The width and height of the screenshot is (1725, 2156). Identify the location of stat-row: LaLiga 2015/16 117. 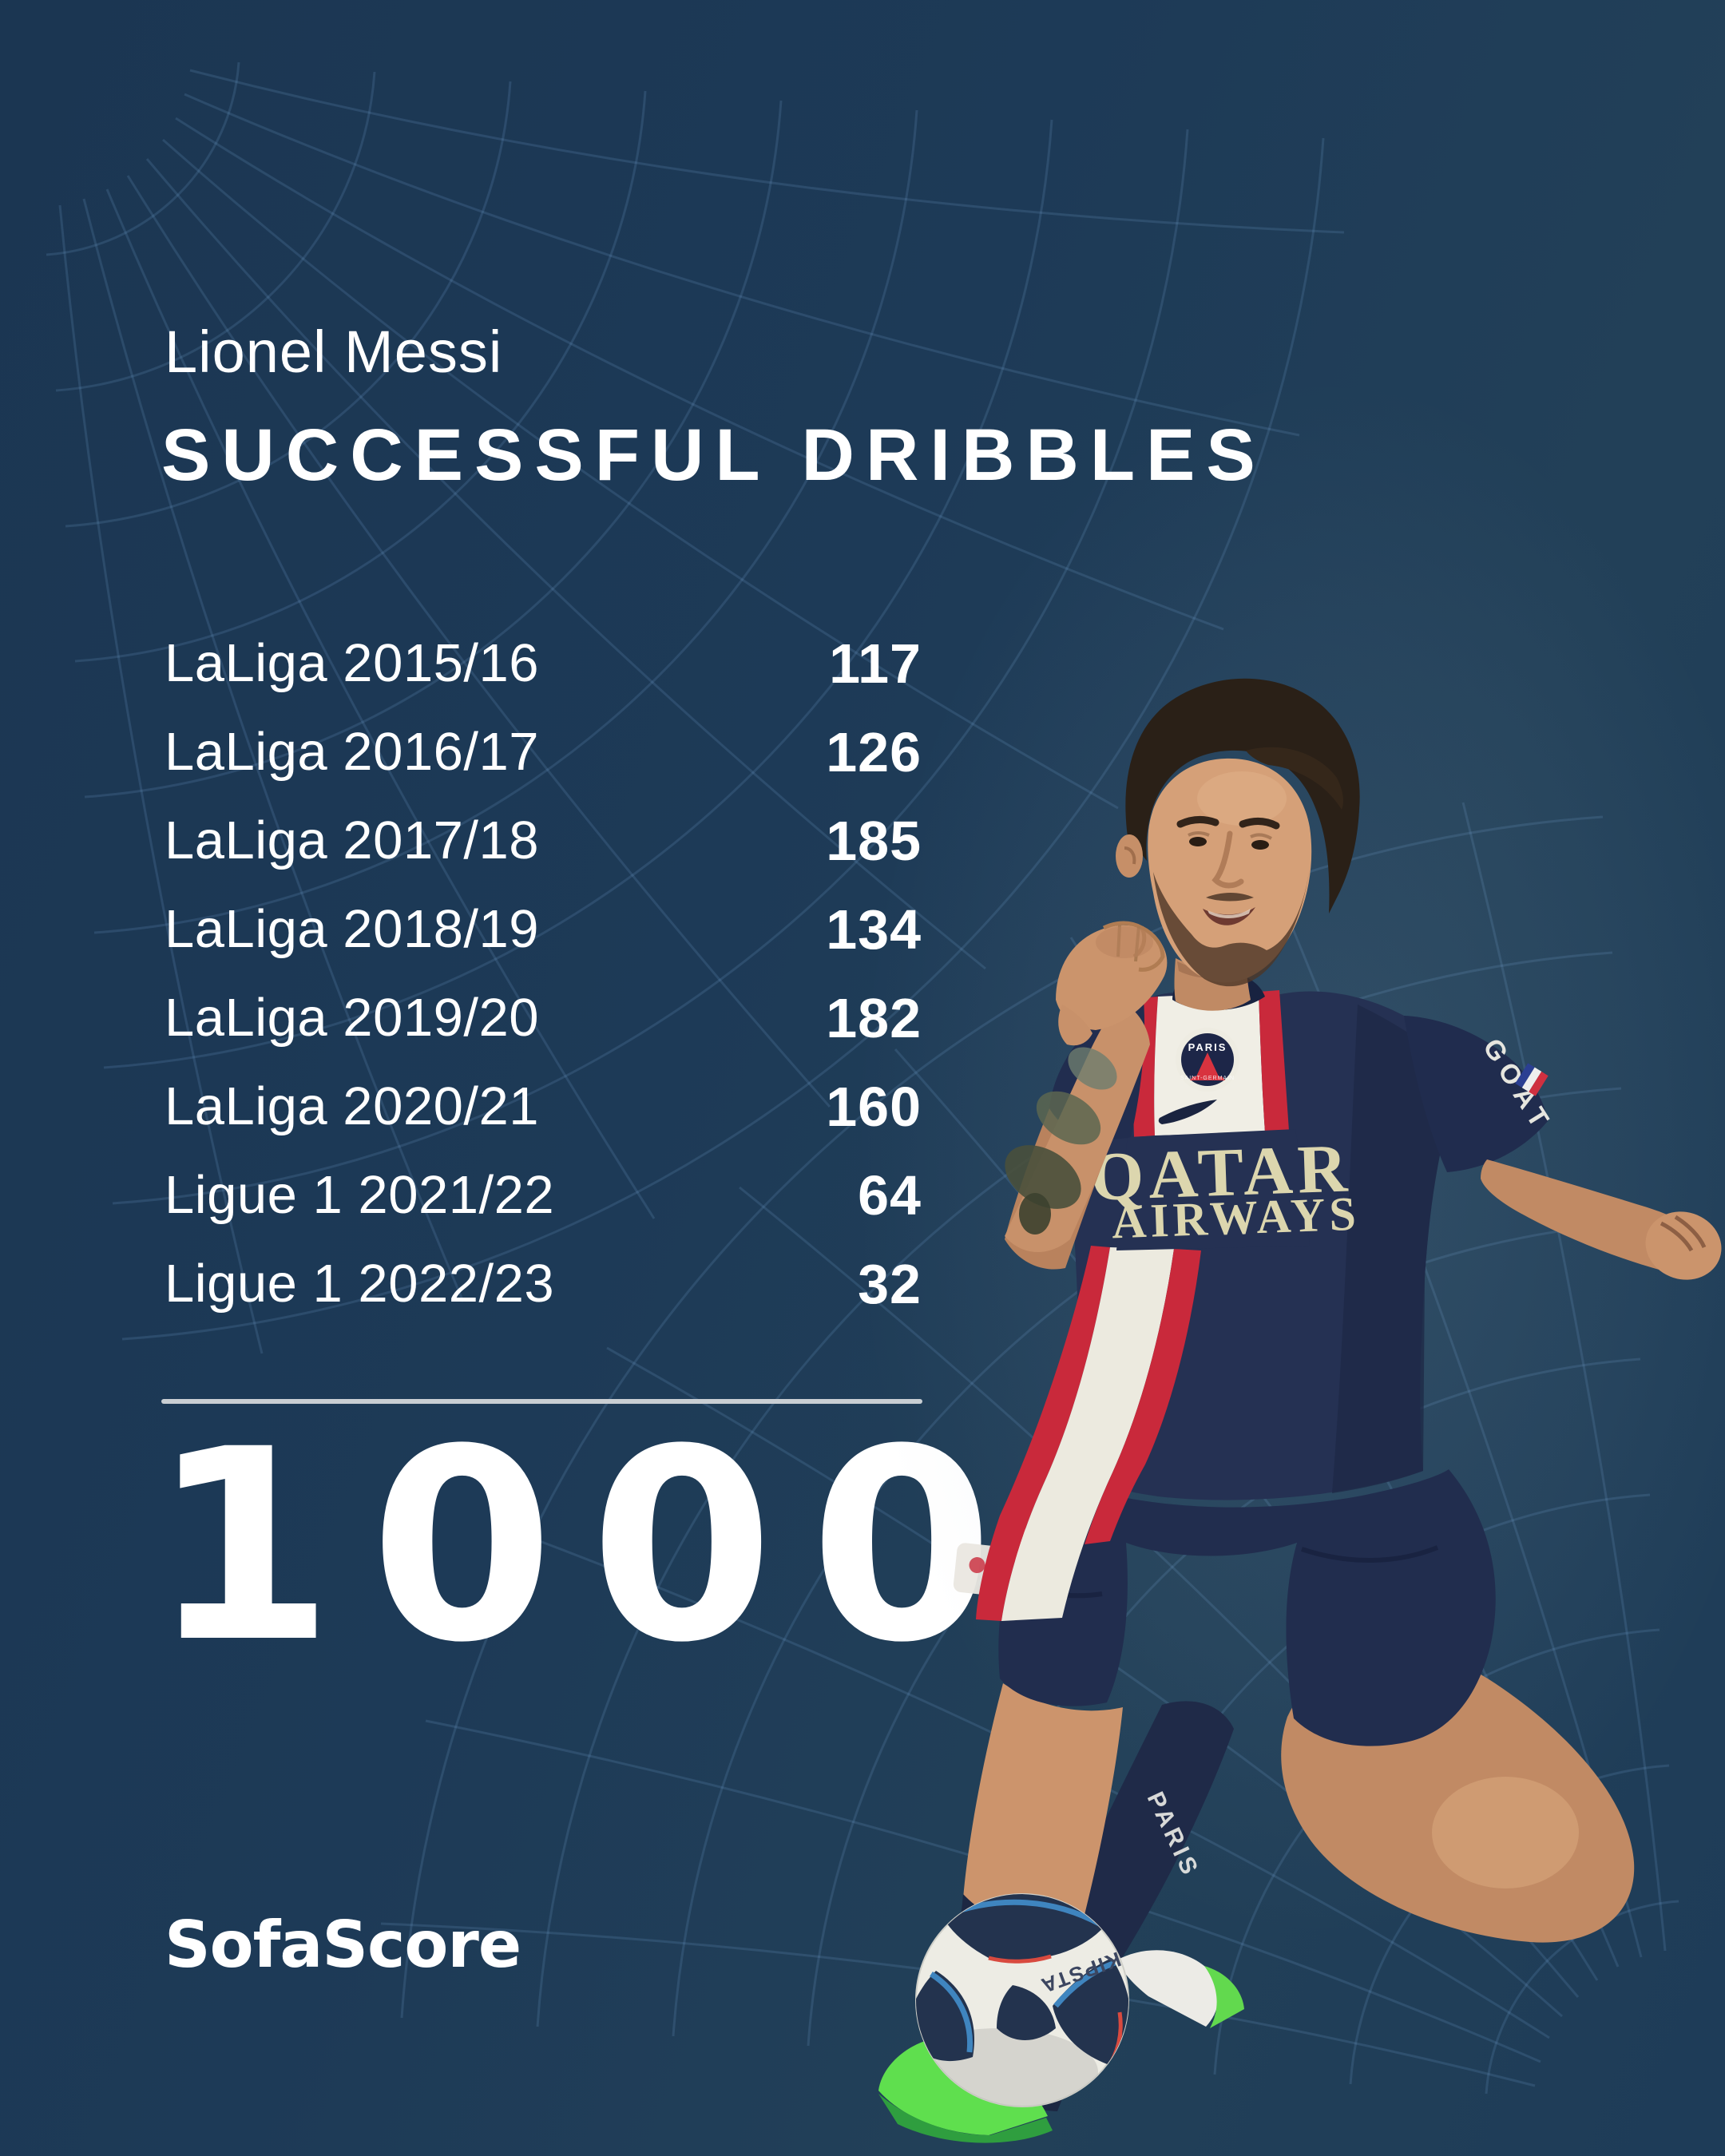
(544, 663).